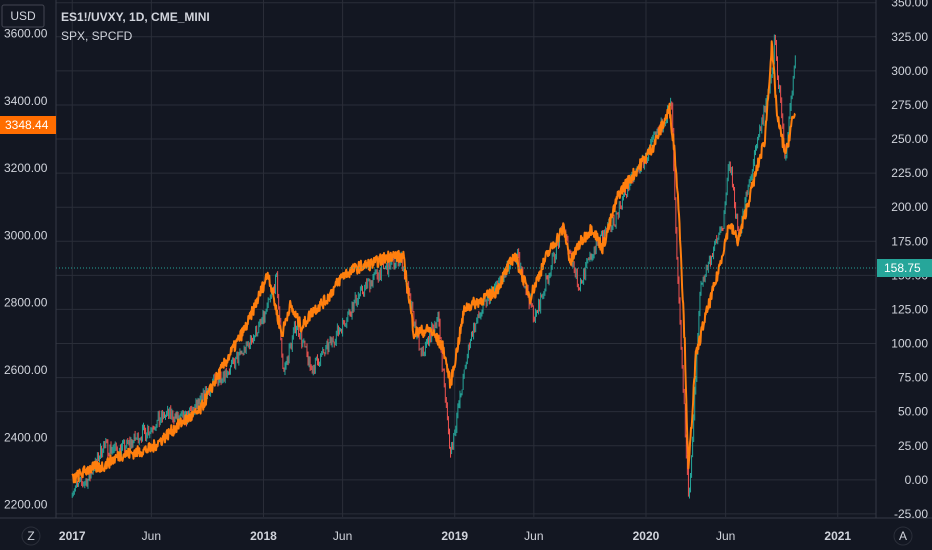 The height and width of the screenshot is (550, 932). What do you see at coordinates (26, 168) in the screenshot?
I see `left-tick-label: 3200.00` at bounding box center [26, 168].